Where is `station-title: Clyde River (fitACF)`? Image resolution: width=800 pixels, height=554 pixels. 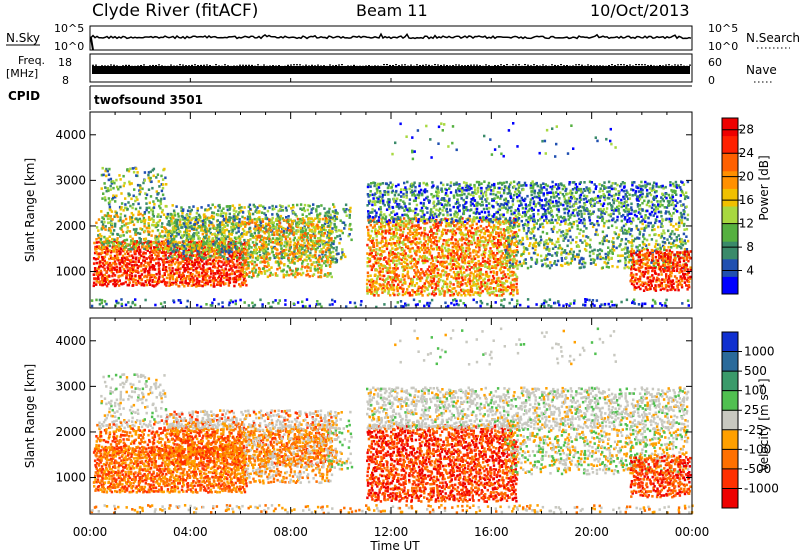
station-title: Clyde River (fitACF) is located at coordinates (175, 11).